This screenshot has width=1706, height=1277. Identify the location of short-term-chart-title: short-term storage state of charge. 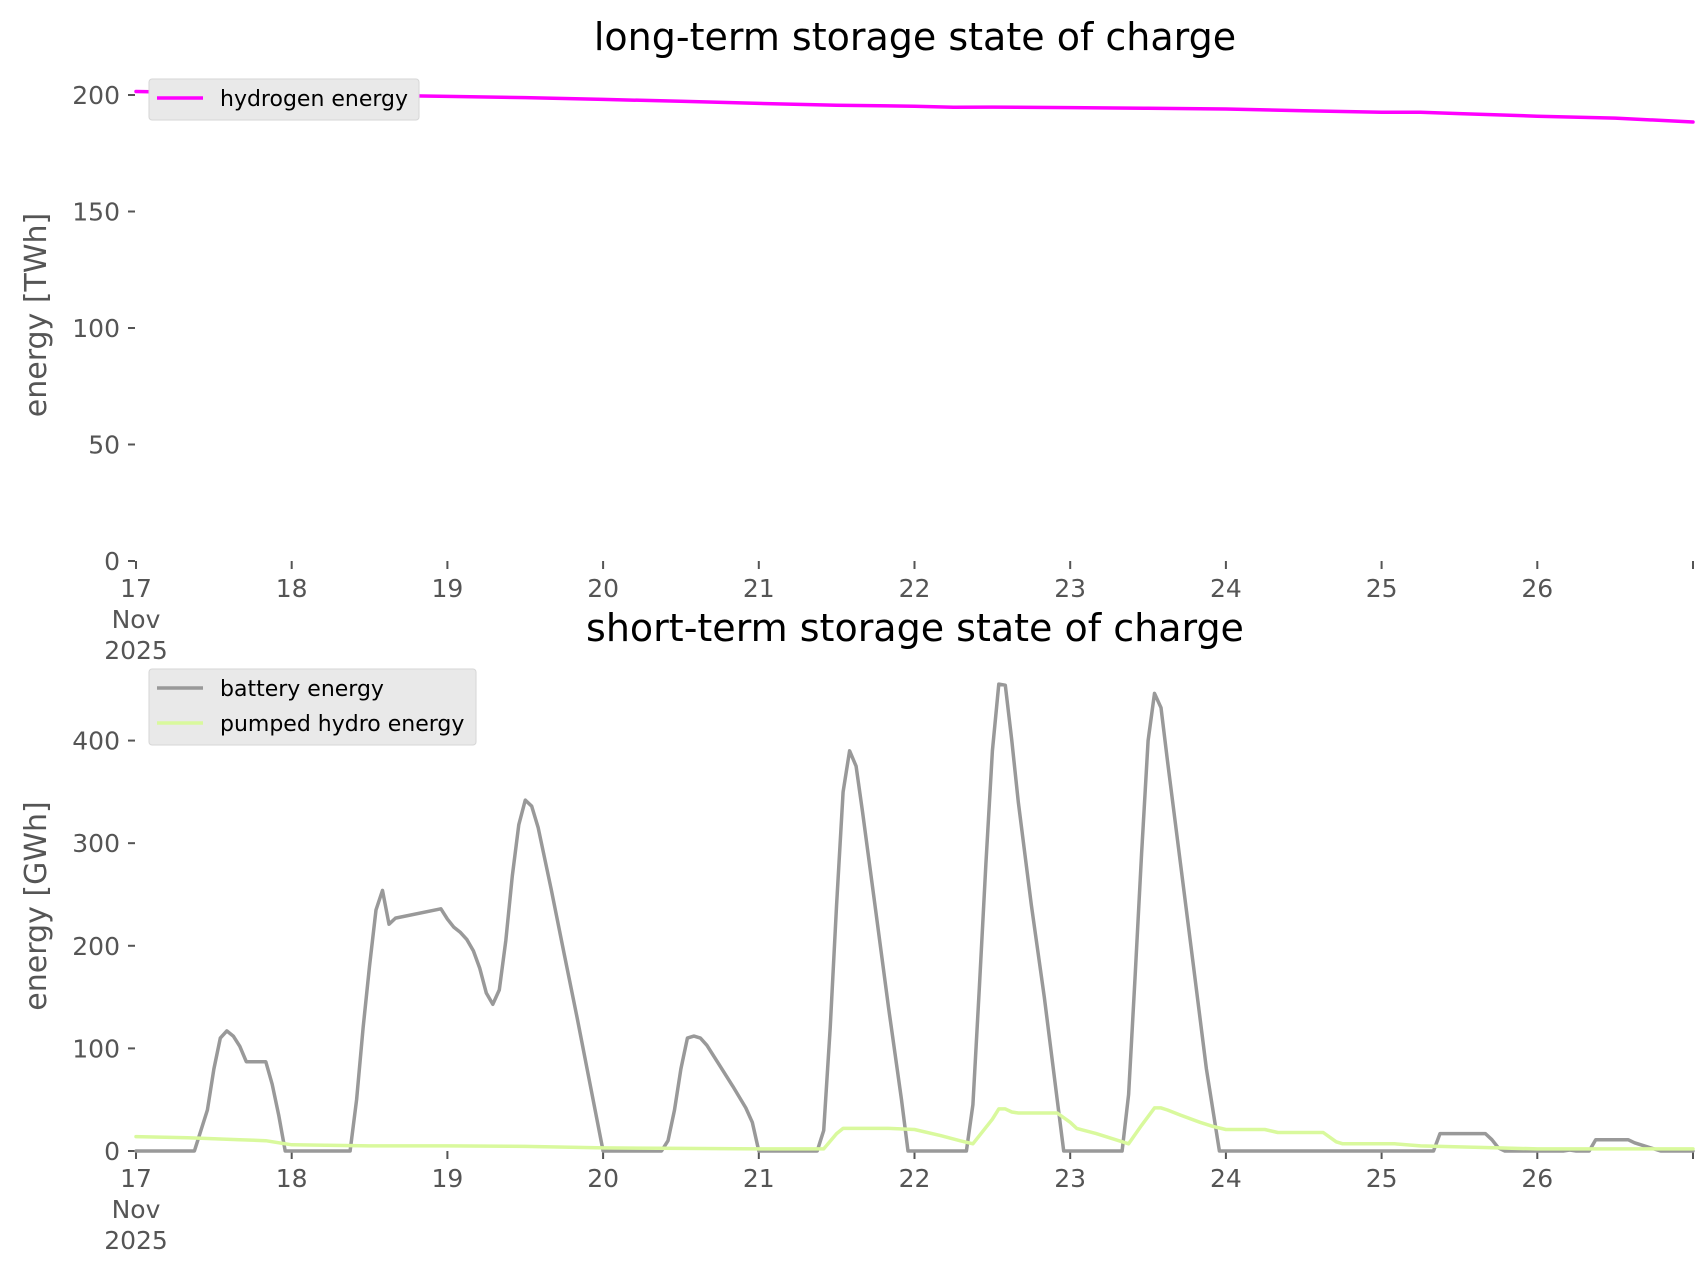
(915, 628).